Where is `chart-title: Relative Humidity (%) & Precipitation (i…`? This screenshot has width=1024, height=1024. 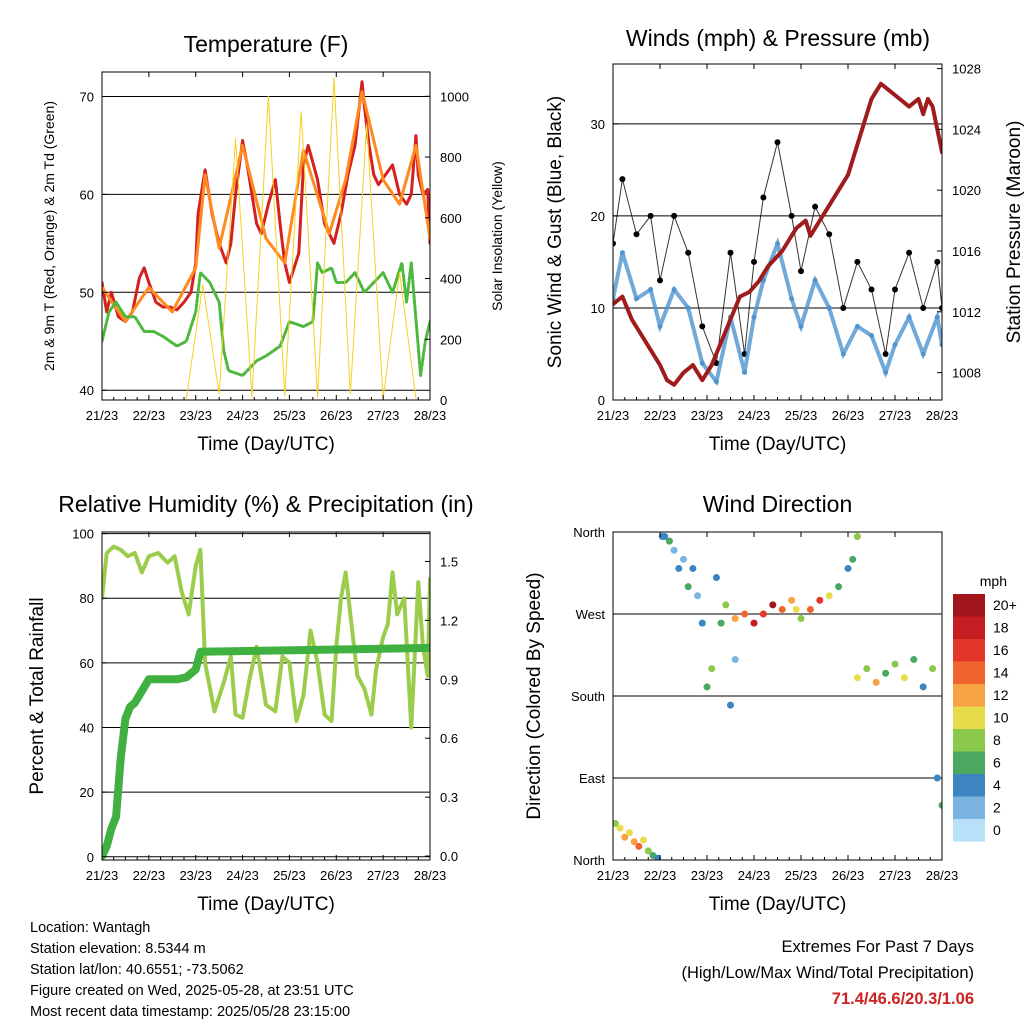 chart-title: Relative Humidity (%) & Precipitation (i… is located at coordinates (265, 504).